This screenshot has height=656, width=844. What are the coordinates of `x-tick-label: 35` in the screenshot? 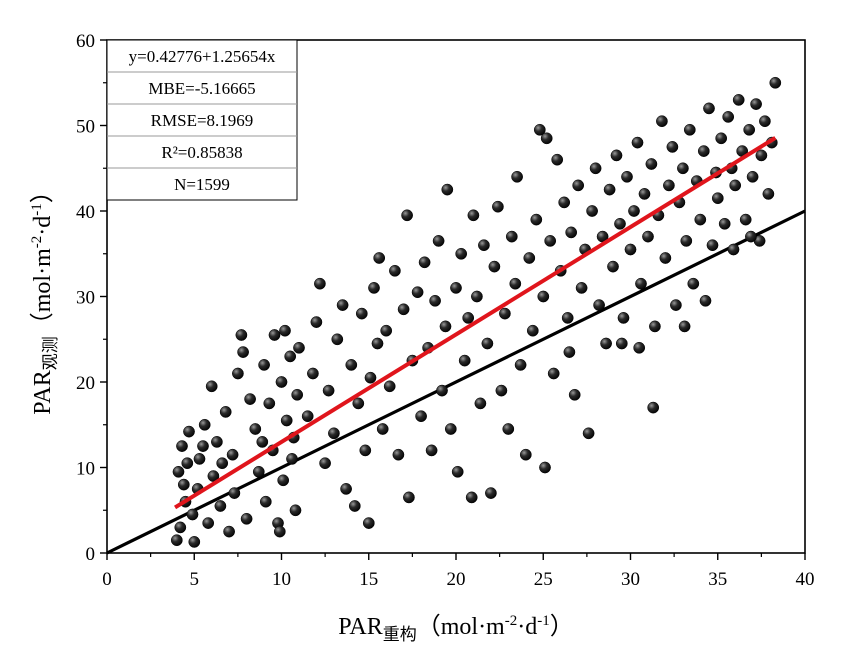 It's located at (717, 579).